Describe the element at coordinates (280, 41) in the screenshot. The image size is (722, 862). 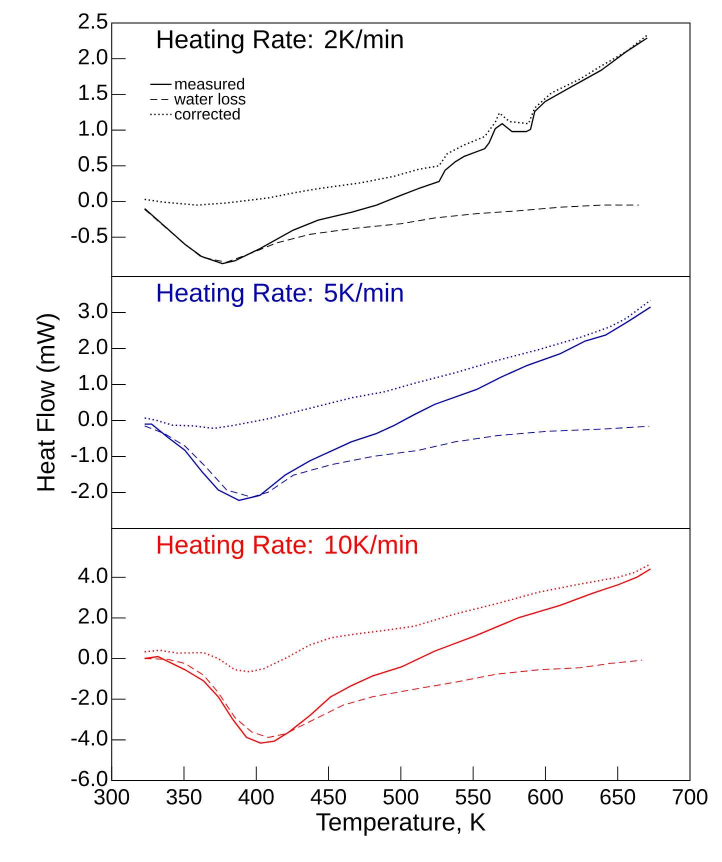
I see `chart-title: Heating Rate: 2K/min` at that location.